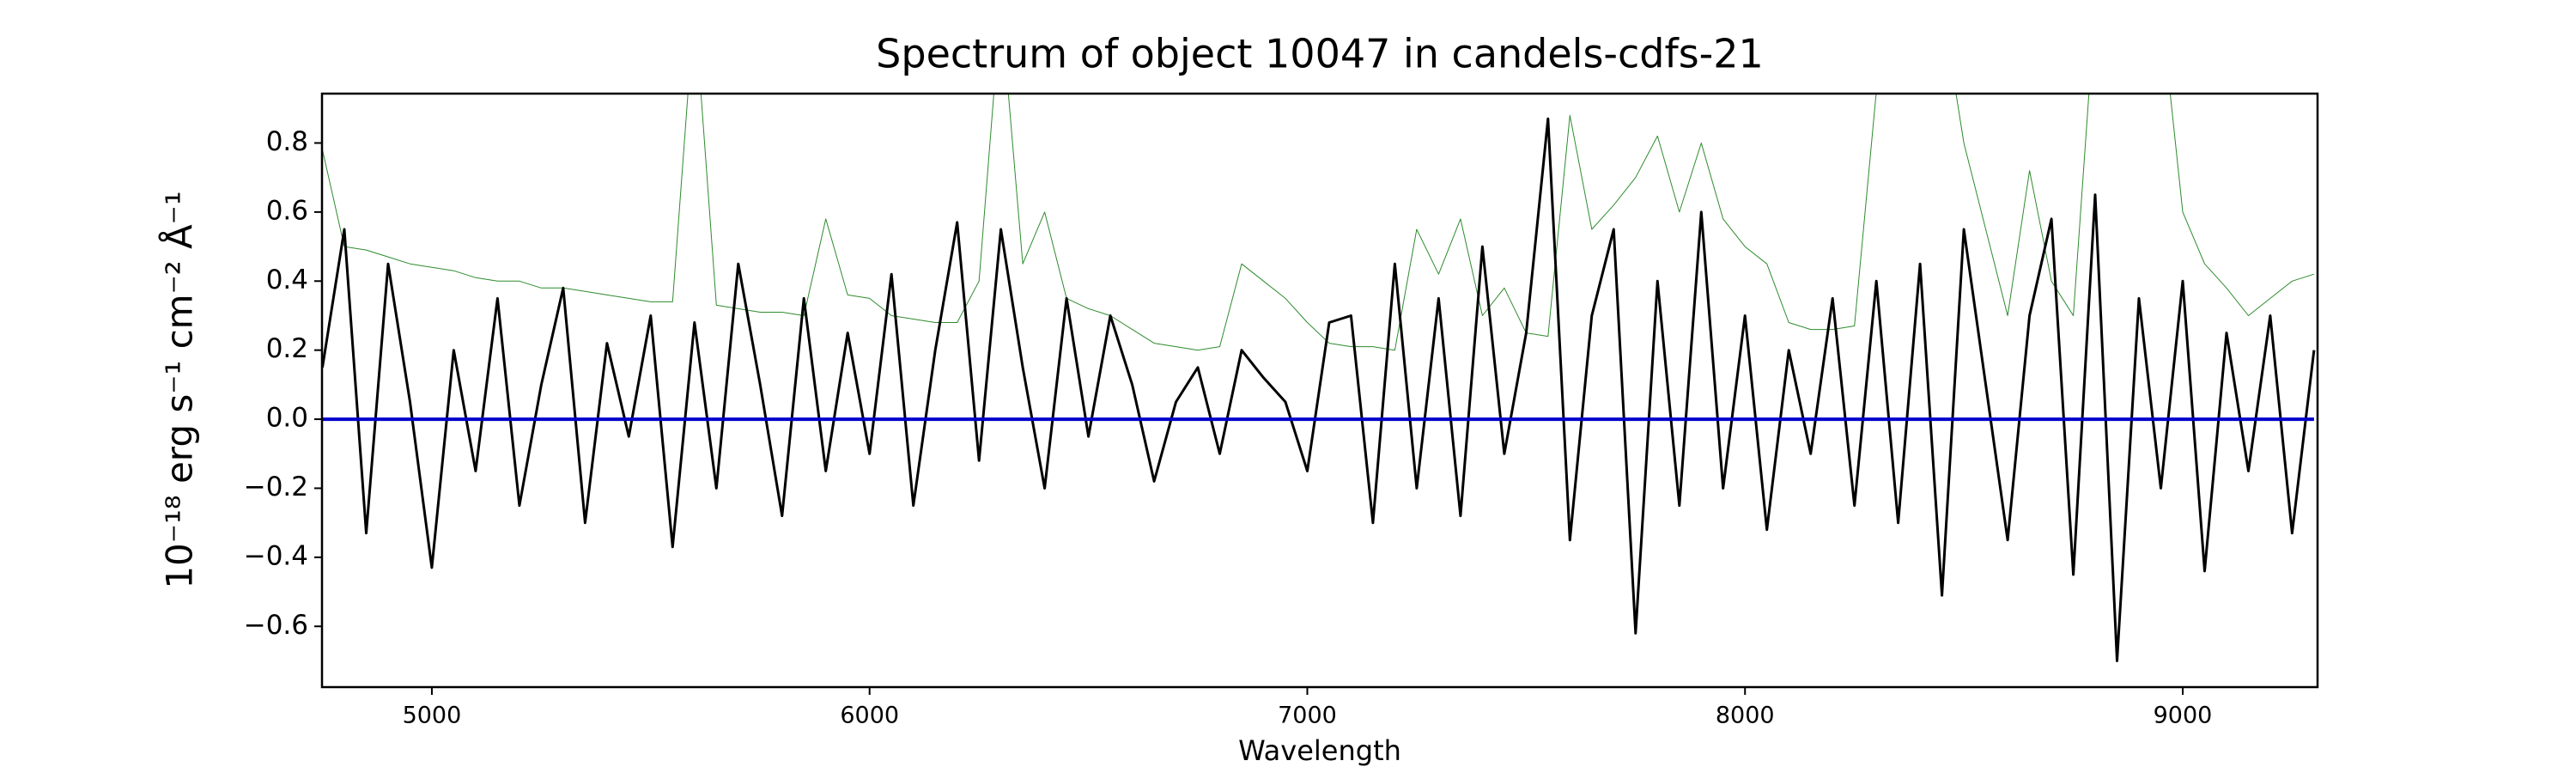 This screenshot has height=773, width=2576. I want to click on y-tick-label: 0.4, so click(287, 280).